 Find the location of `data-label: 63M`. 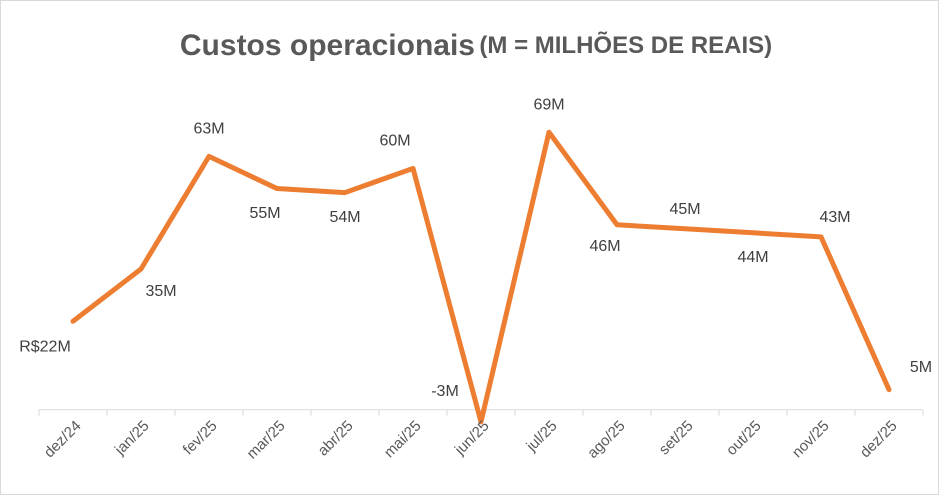

data-label: 63M is located at coordinates (208, 129).